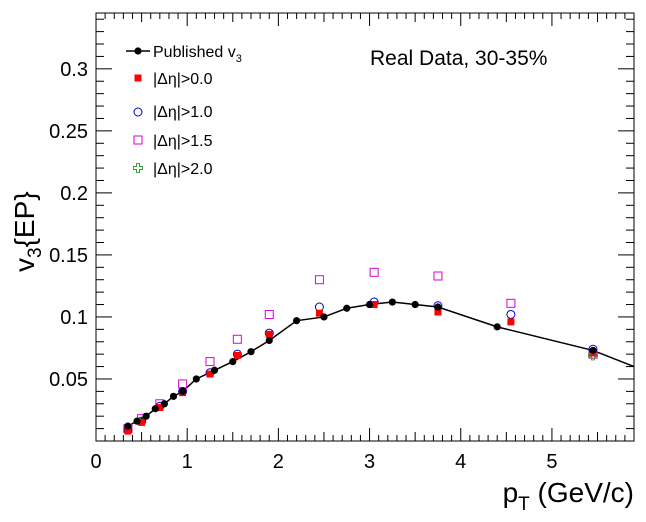 Image resolution: width=646 pixels, height=522 pixels. Describe the element at coordinates (323, 462) in the screenshot. I see `x-axis-tick-labels: 0 1 2 3 4 5` at that location.